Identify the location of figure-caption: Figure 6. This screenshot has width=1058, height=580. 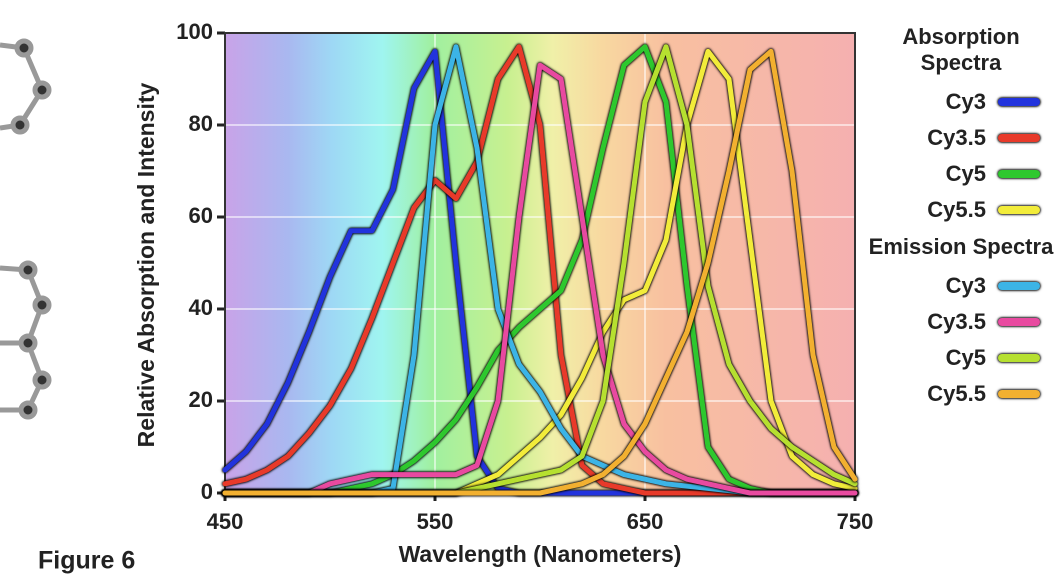
(86, 561).